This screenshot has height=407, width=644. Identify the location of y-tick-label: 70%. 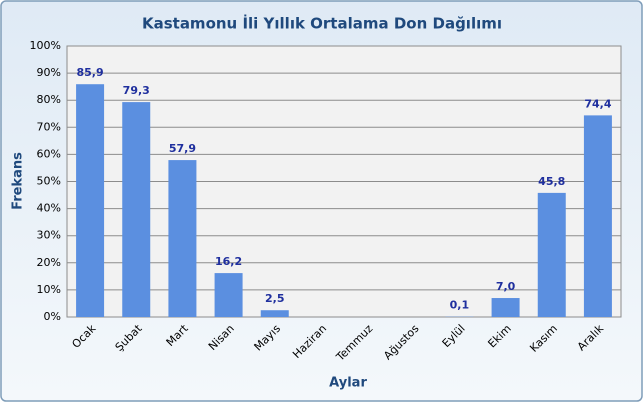
(49, 126).